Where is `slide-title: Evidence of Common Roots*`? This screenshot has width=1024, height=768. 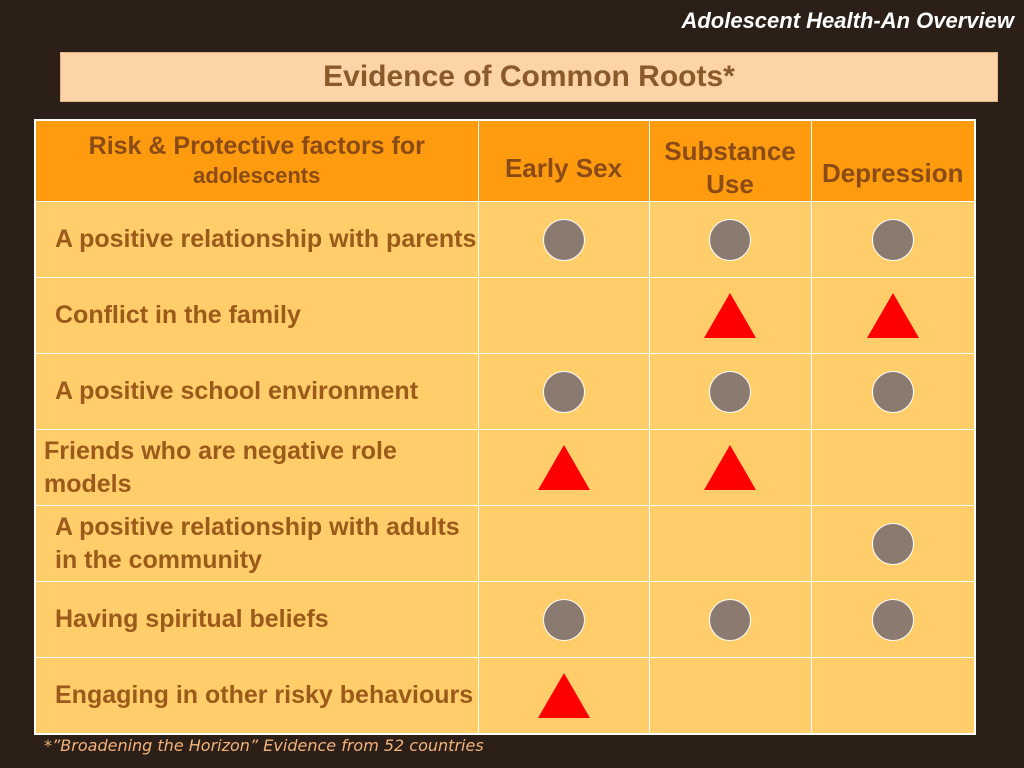
slide-title: Evidence of Common Roots* is located at coordinates (529, 76).